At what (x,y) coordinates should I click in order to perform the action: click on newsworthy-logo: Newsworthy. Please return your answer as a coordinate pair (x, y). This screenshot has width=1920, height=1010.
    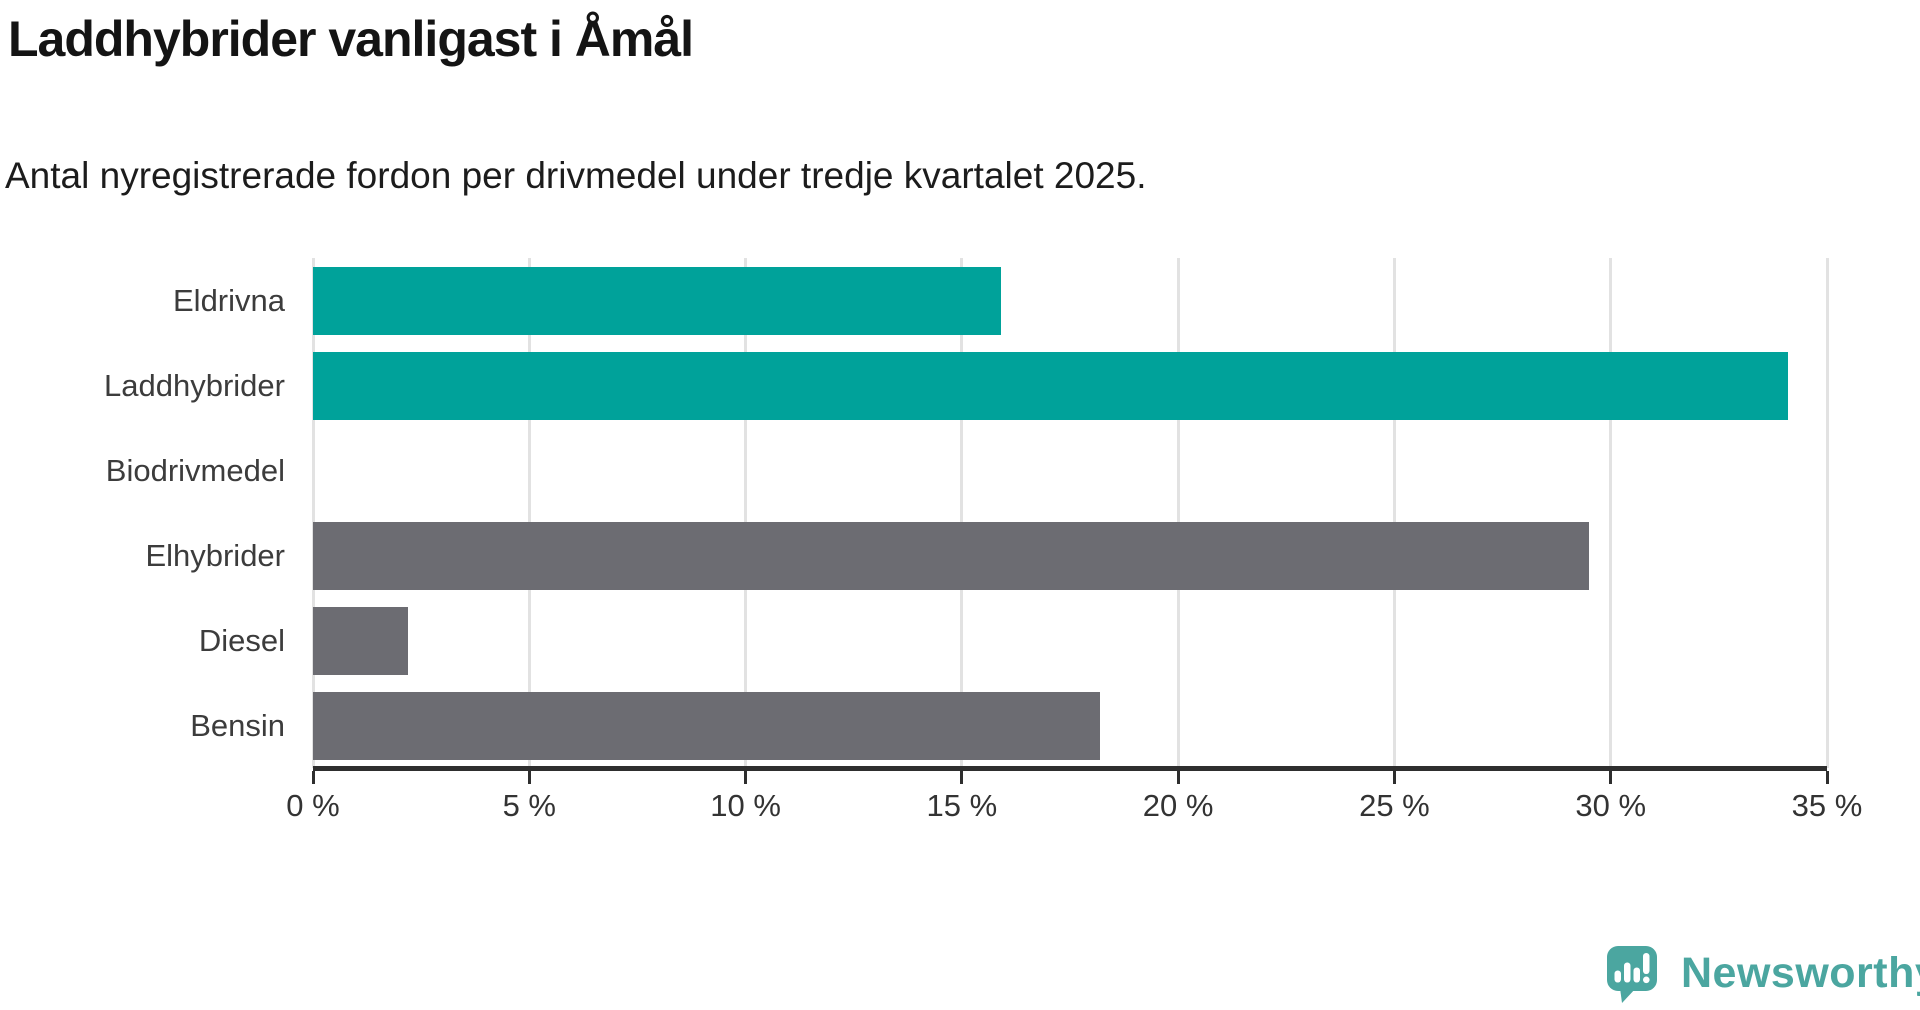
    Looking at the image, I should click on (1763, 974).